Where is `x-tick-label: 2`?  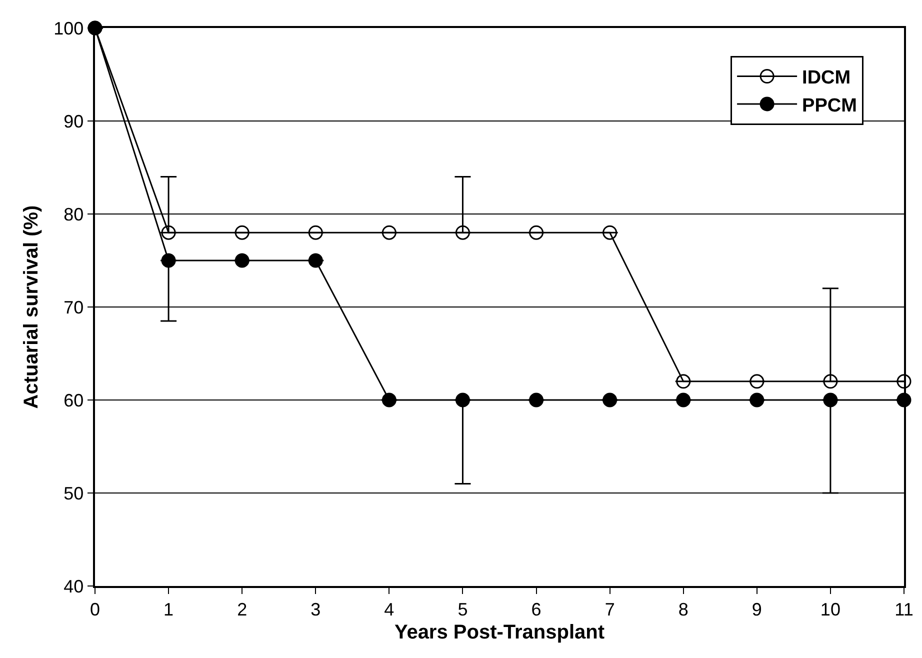 x-tick-label: 2 is located at coordinates (242, 609).